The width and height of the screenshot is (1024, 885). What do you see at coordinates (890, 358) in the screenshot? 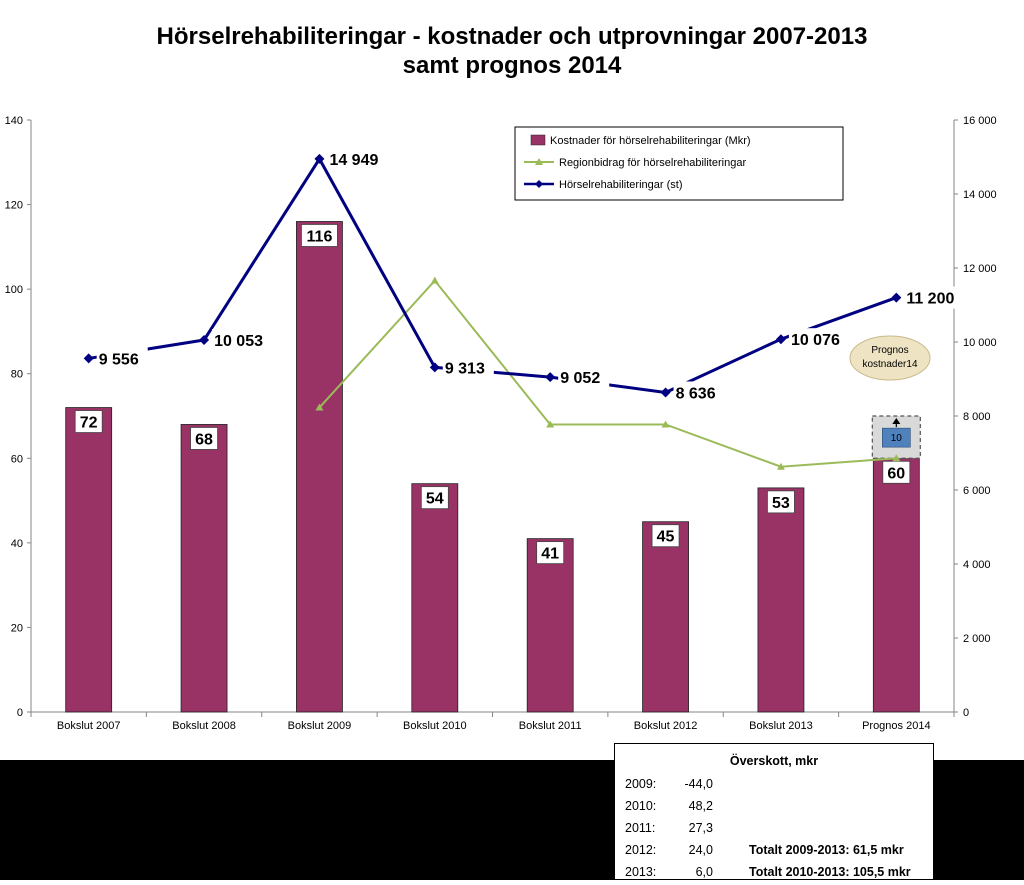
I see `callout-ellipse` at bounding box center [890, 358].